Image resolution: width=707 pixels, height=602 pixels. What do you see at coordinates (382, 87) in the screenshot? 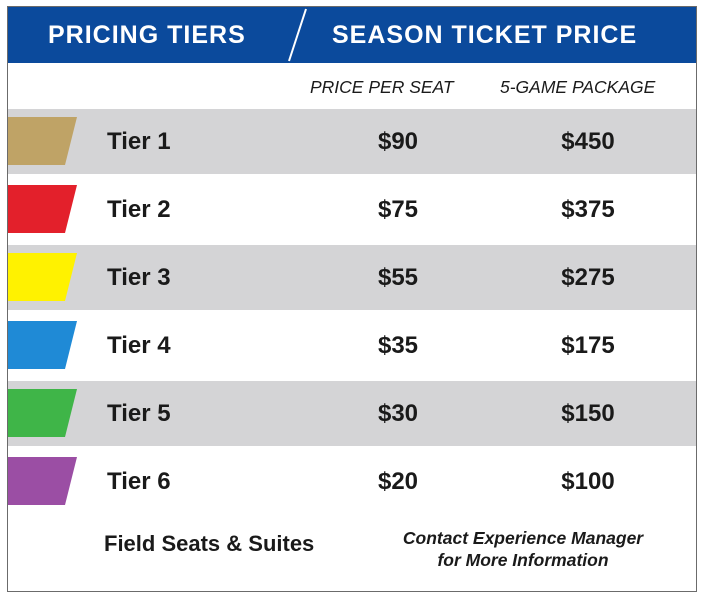
I see `price-per-seat-column-header: PRICE PER SEAT` at bounding box center [382, 87].